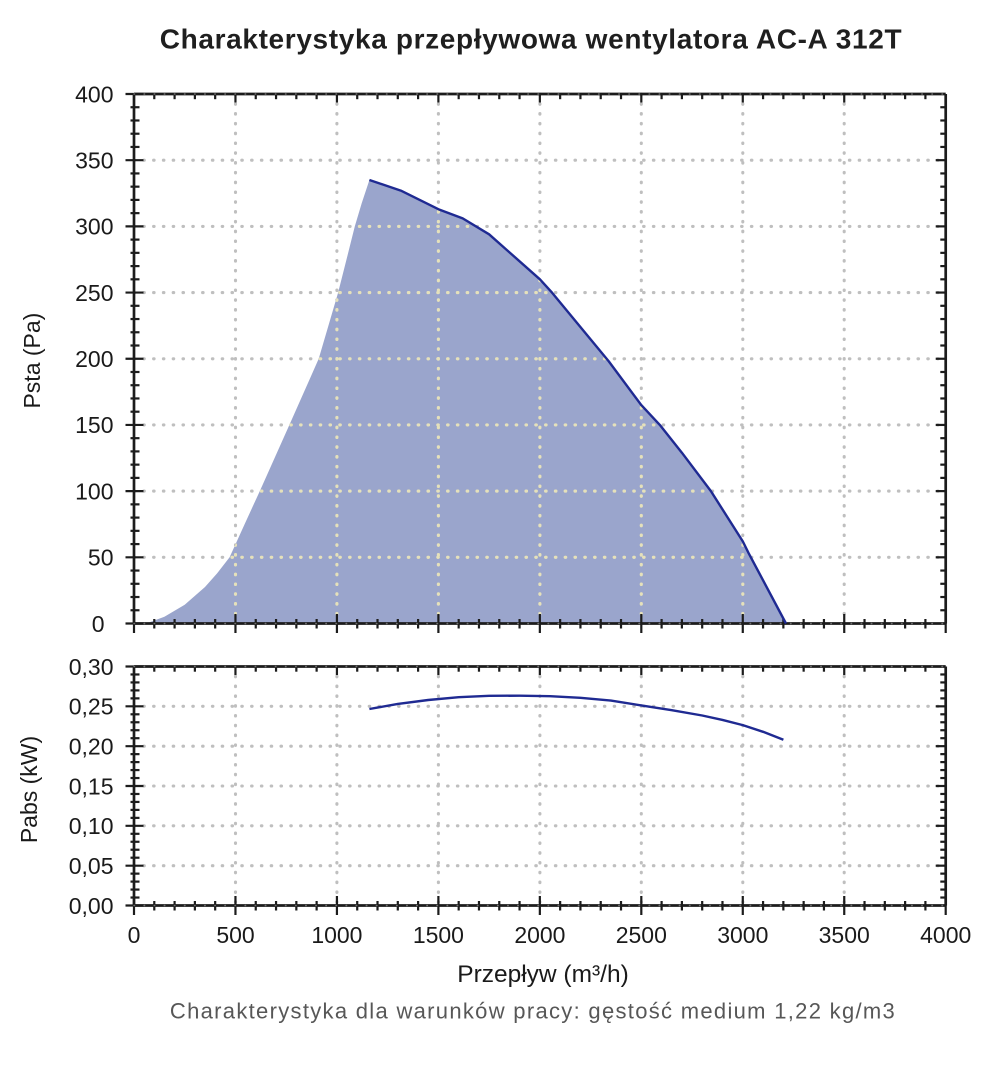  I want to click on svg-text: 3000, so click(742, 935).